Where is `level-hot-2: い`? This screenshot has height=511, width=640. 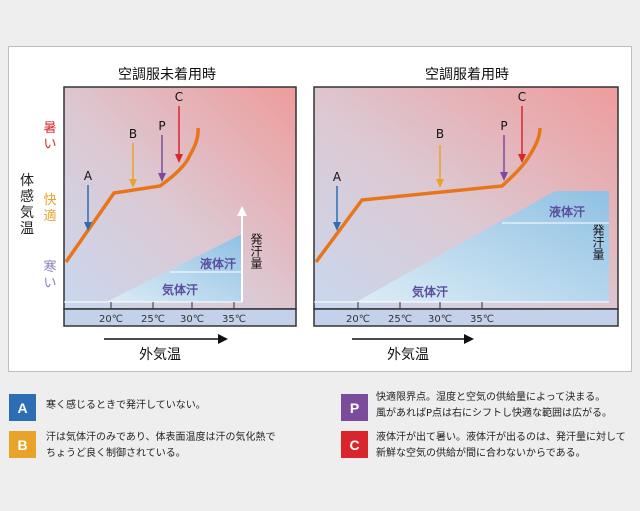 level-hot-2: い is located at coordinates (49, 144).